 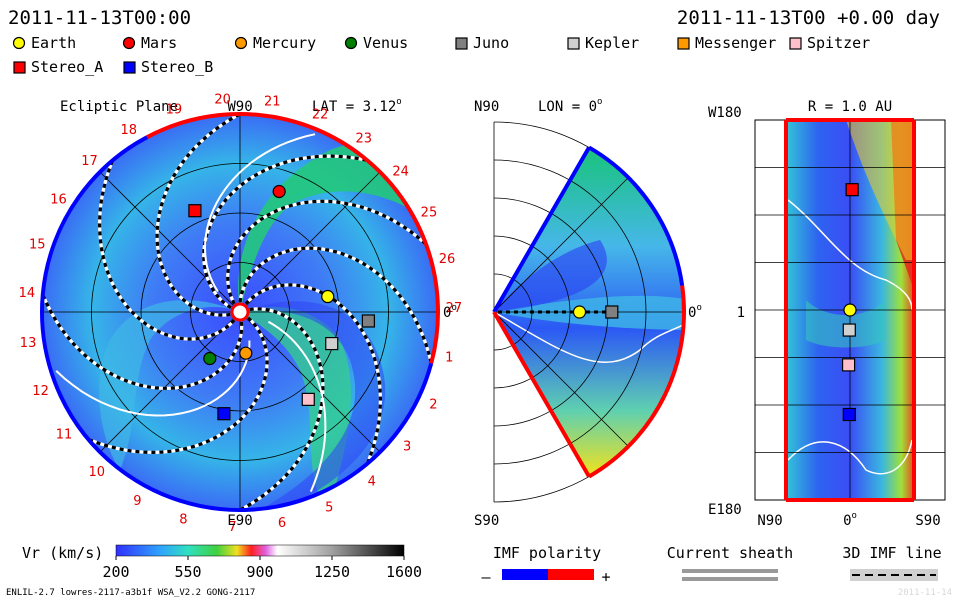 What do you see at coordinates (97, 472) in the screenshot?
I see `sector-label: 10` at bounding box center [97, 472].